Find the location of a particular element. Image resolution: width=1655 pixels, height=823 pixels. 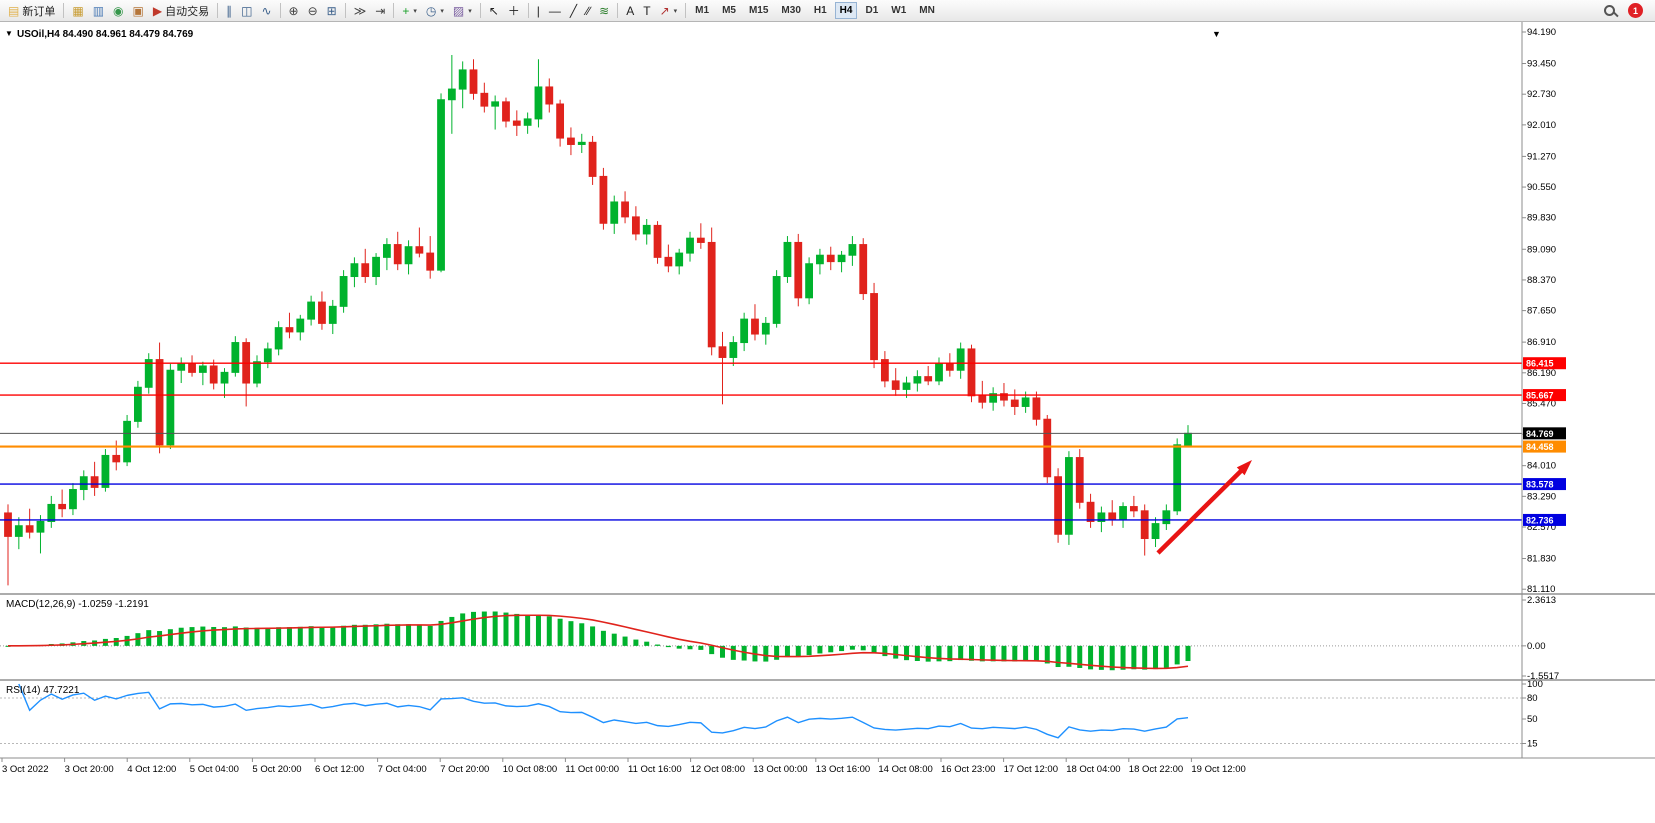

timeframe-h4-button: H4 is located at coordinates (846, 10).